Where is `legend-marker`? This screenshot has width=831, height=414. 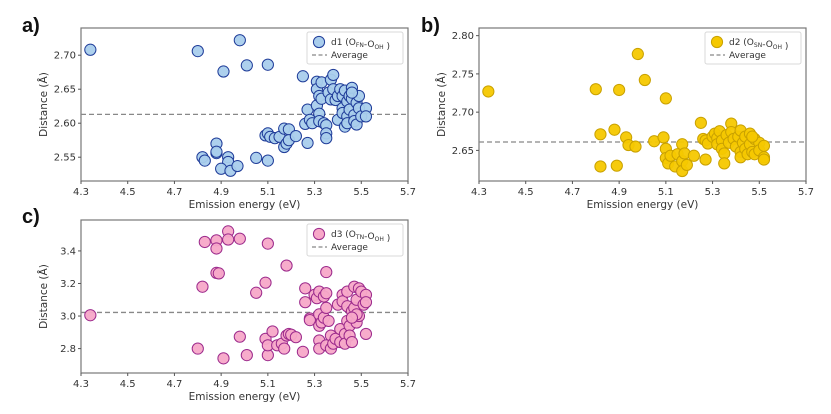
legend-marker is located at coordinates (319, 42).